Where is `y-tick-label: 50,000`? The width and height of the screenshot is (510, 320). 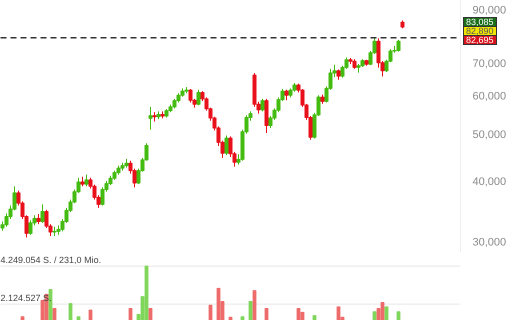 y-tick-label: 50,000 is located at coordinates (489, 134).